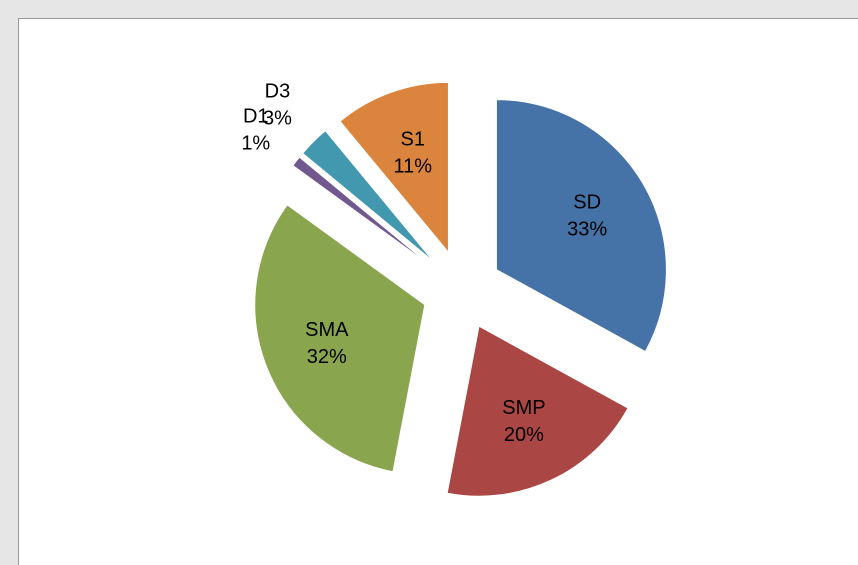  What do you see at coordinates (587, 202) in the screenshot?
I see `slice-label: SD` at bounding box center [587, 202].